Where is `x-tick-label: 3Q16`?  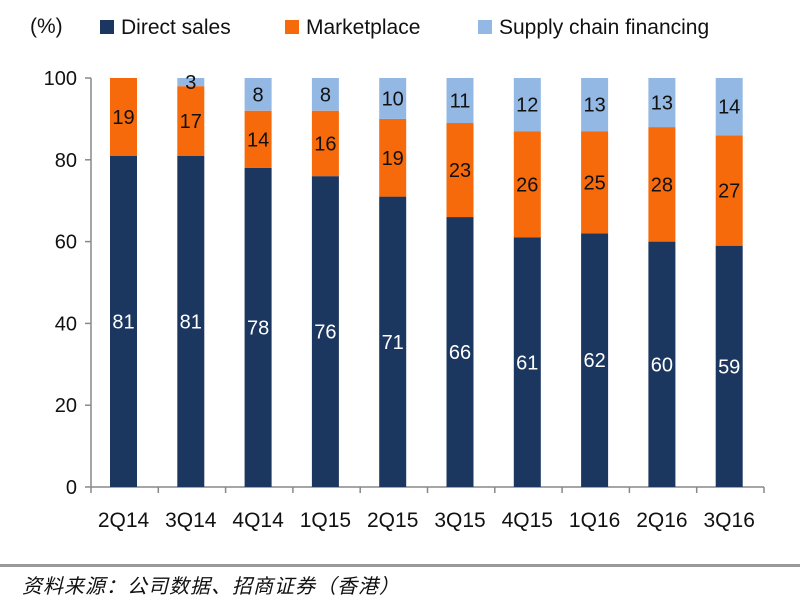 x-tick-label: 3Q16 is located at coordinates (729, 520).